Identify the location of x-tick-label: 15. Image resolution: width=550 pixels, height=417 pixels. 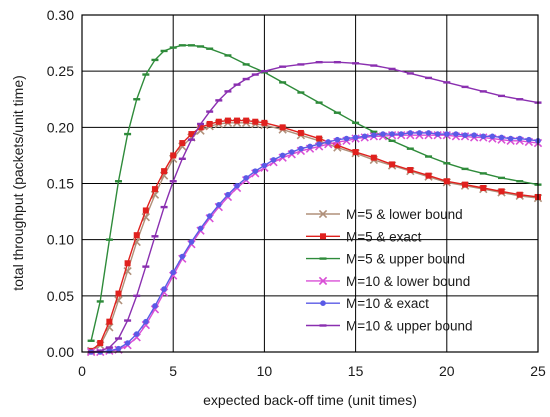
(356, 371).